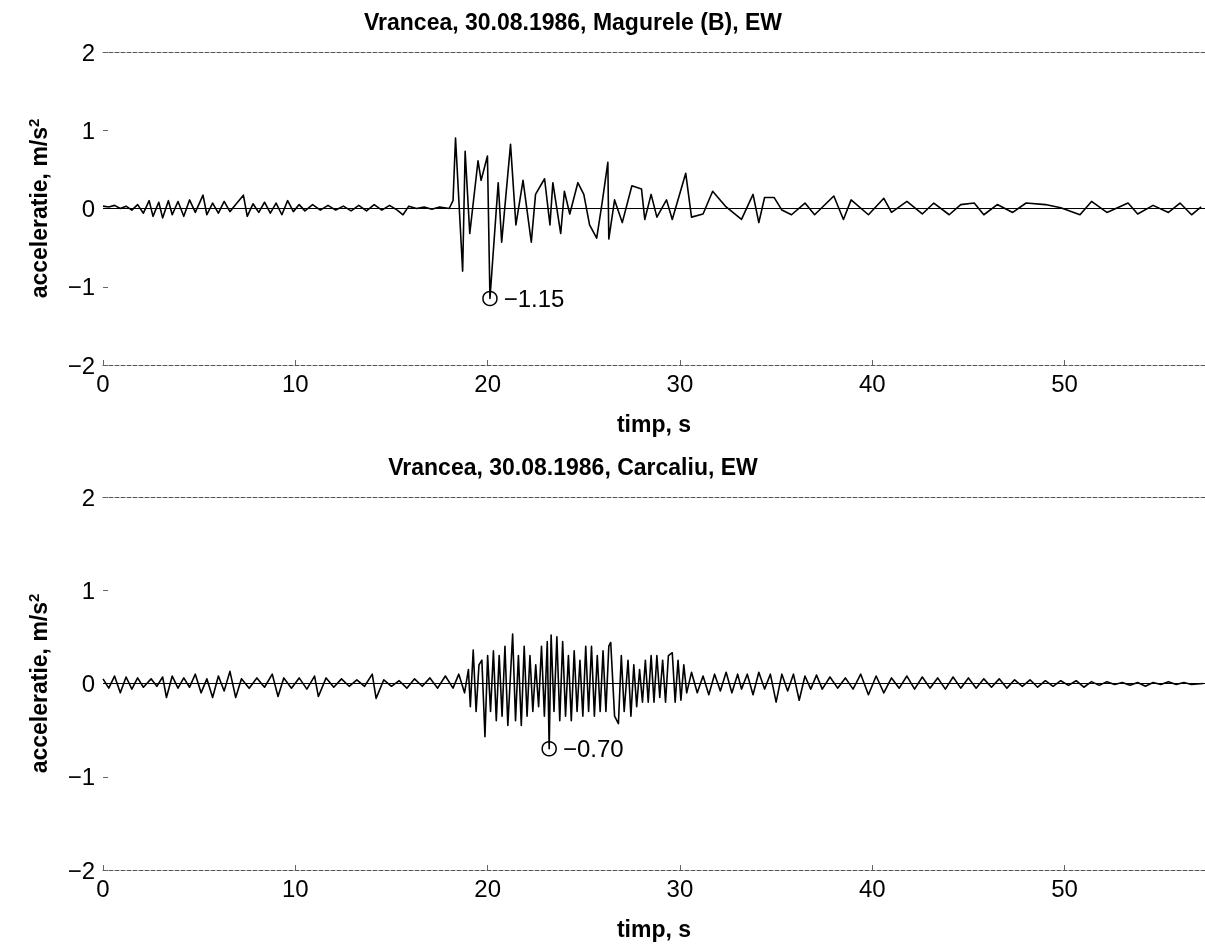  I want to click on annotation: −0.70, so click(593, 749).